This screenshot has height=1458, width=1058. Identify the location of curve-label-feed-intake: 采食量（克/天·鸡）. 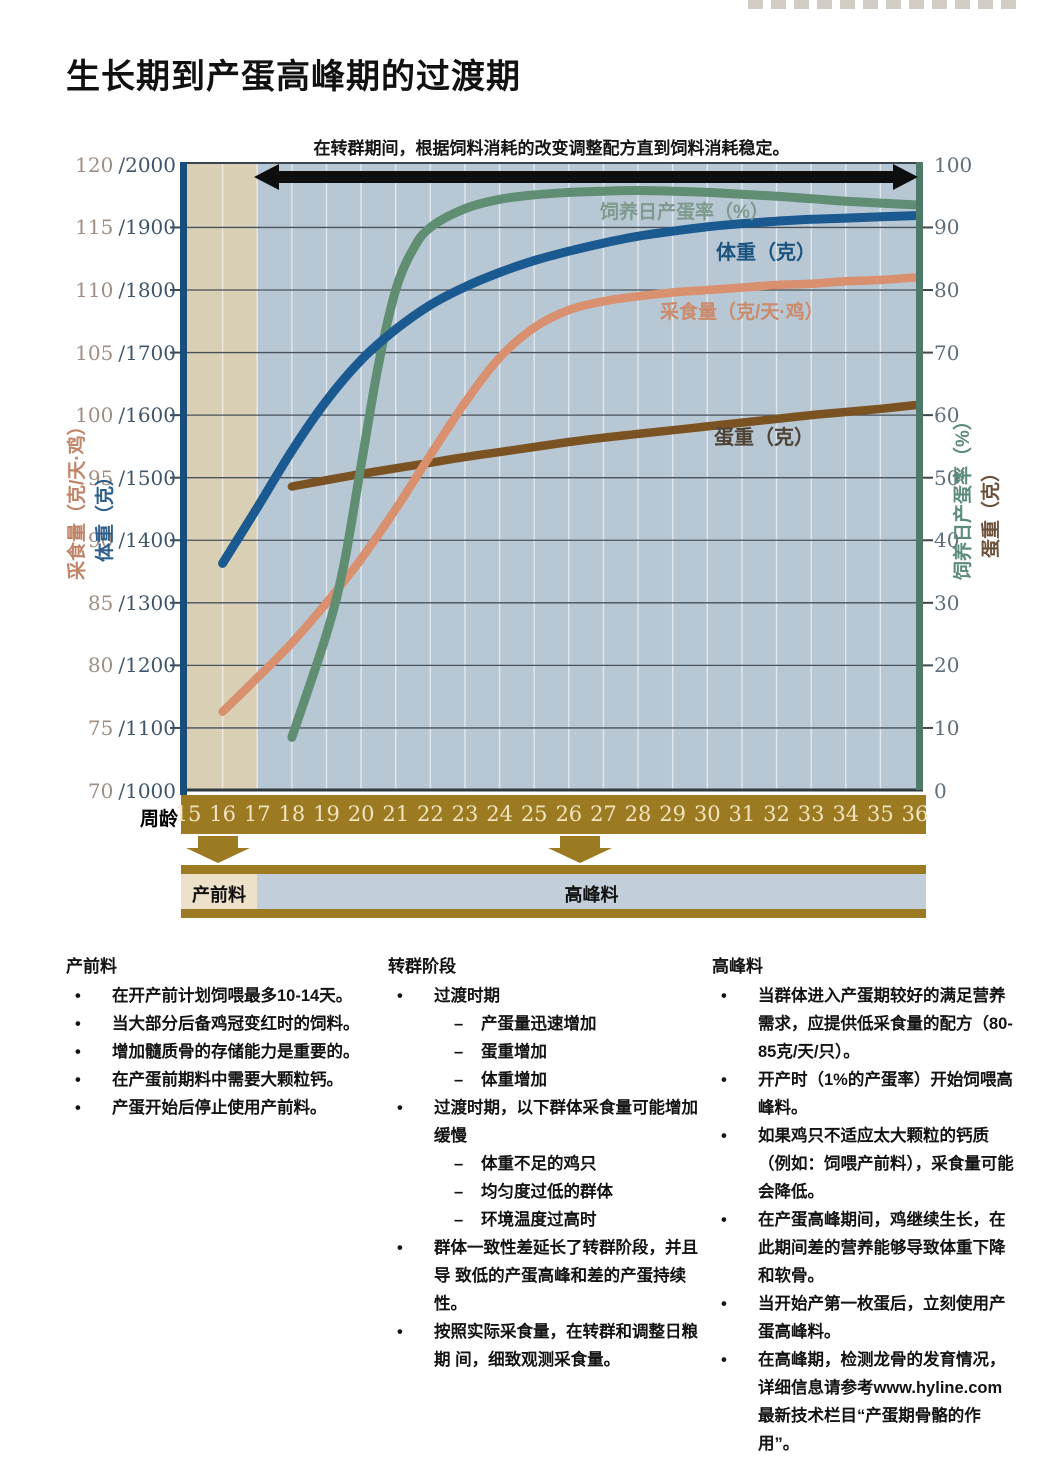
(742, 312).